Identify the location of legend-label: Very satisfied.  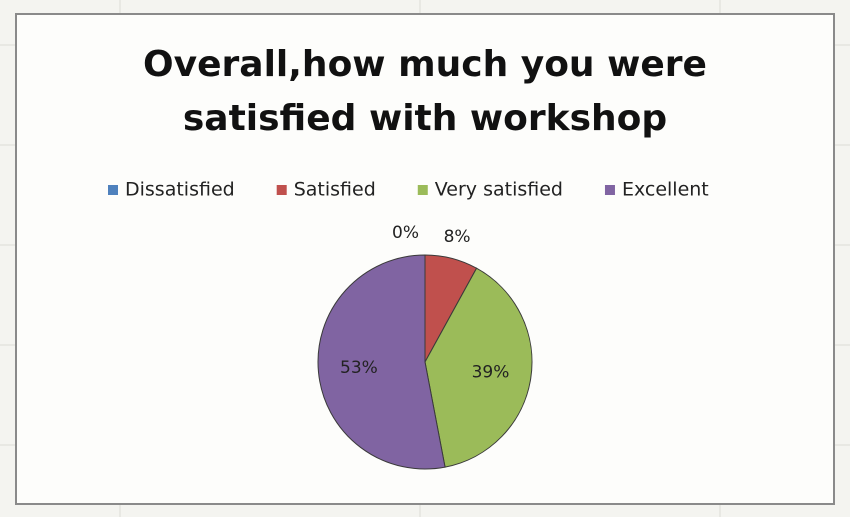
(499, 190).